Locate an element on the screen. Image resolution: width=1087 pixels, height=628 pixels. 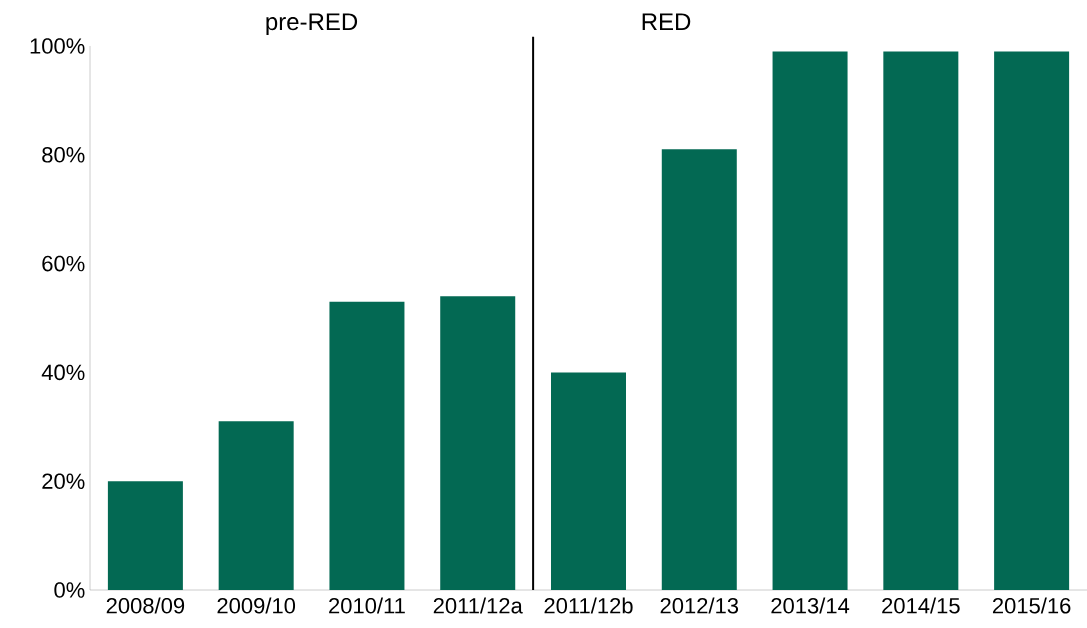
x-tick-label: 2011/12a is located at coordinates (478, 605).